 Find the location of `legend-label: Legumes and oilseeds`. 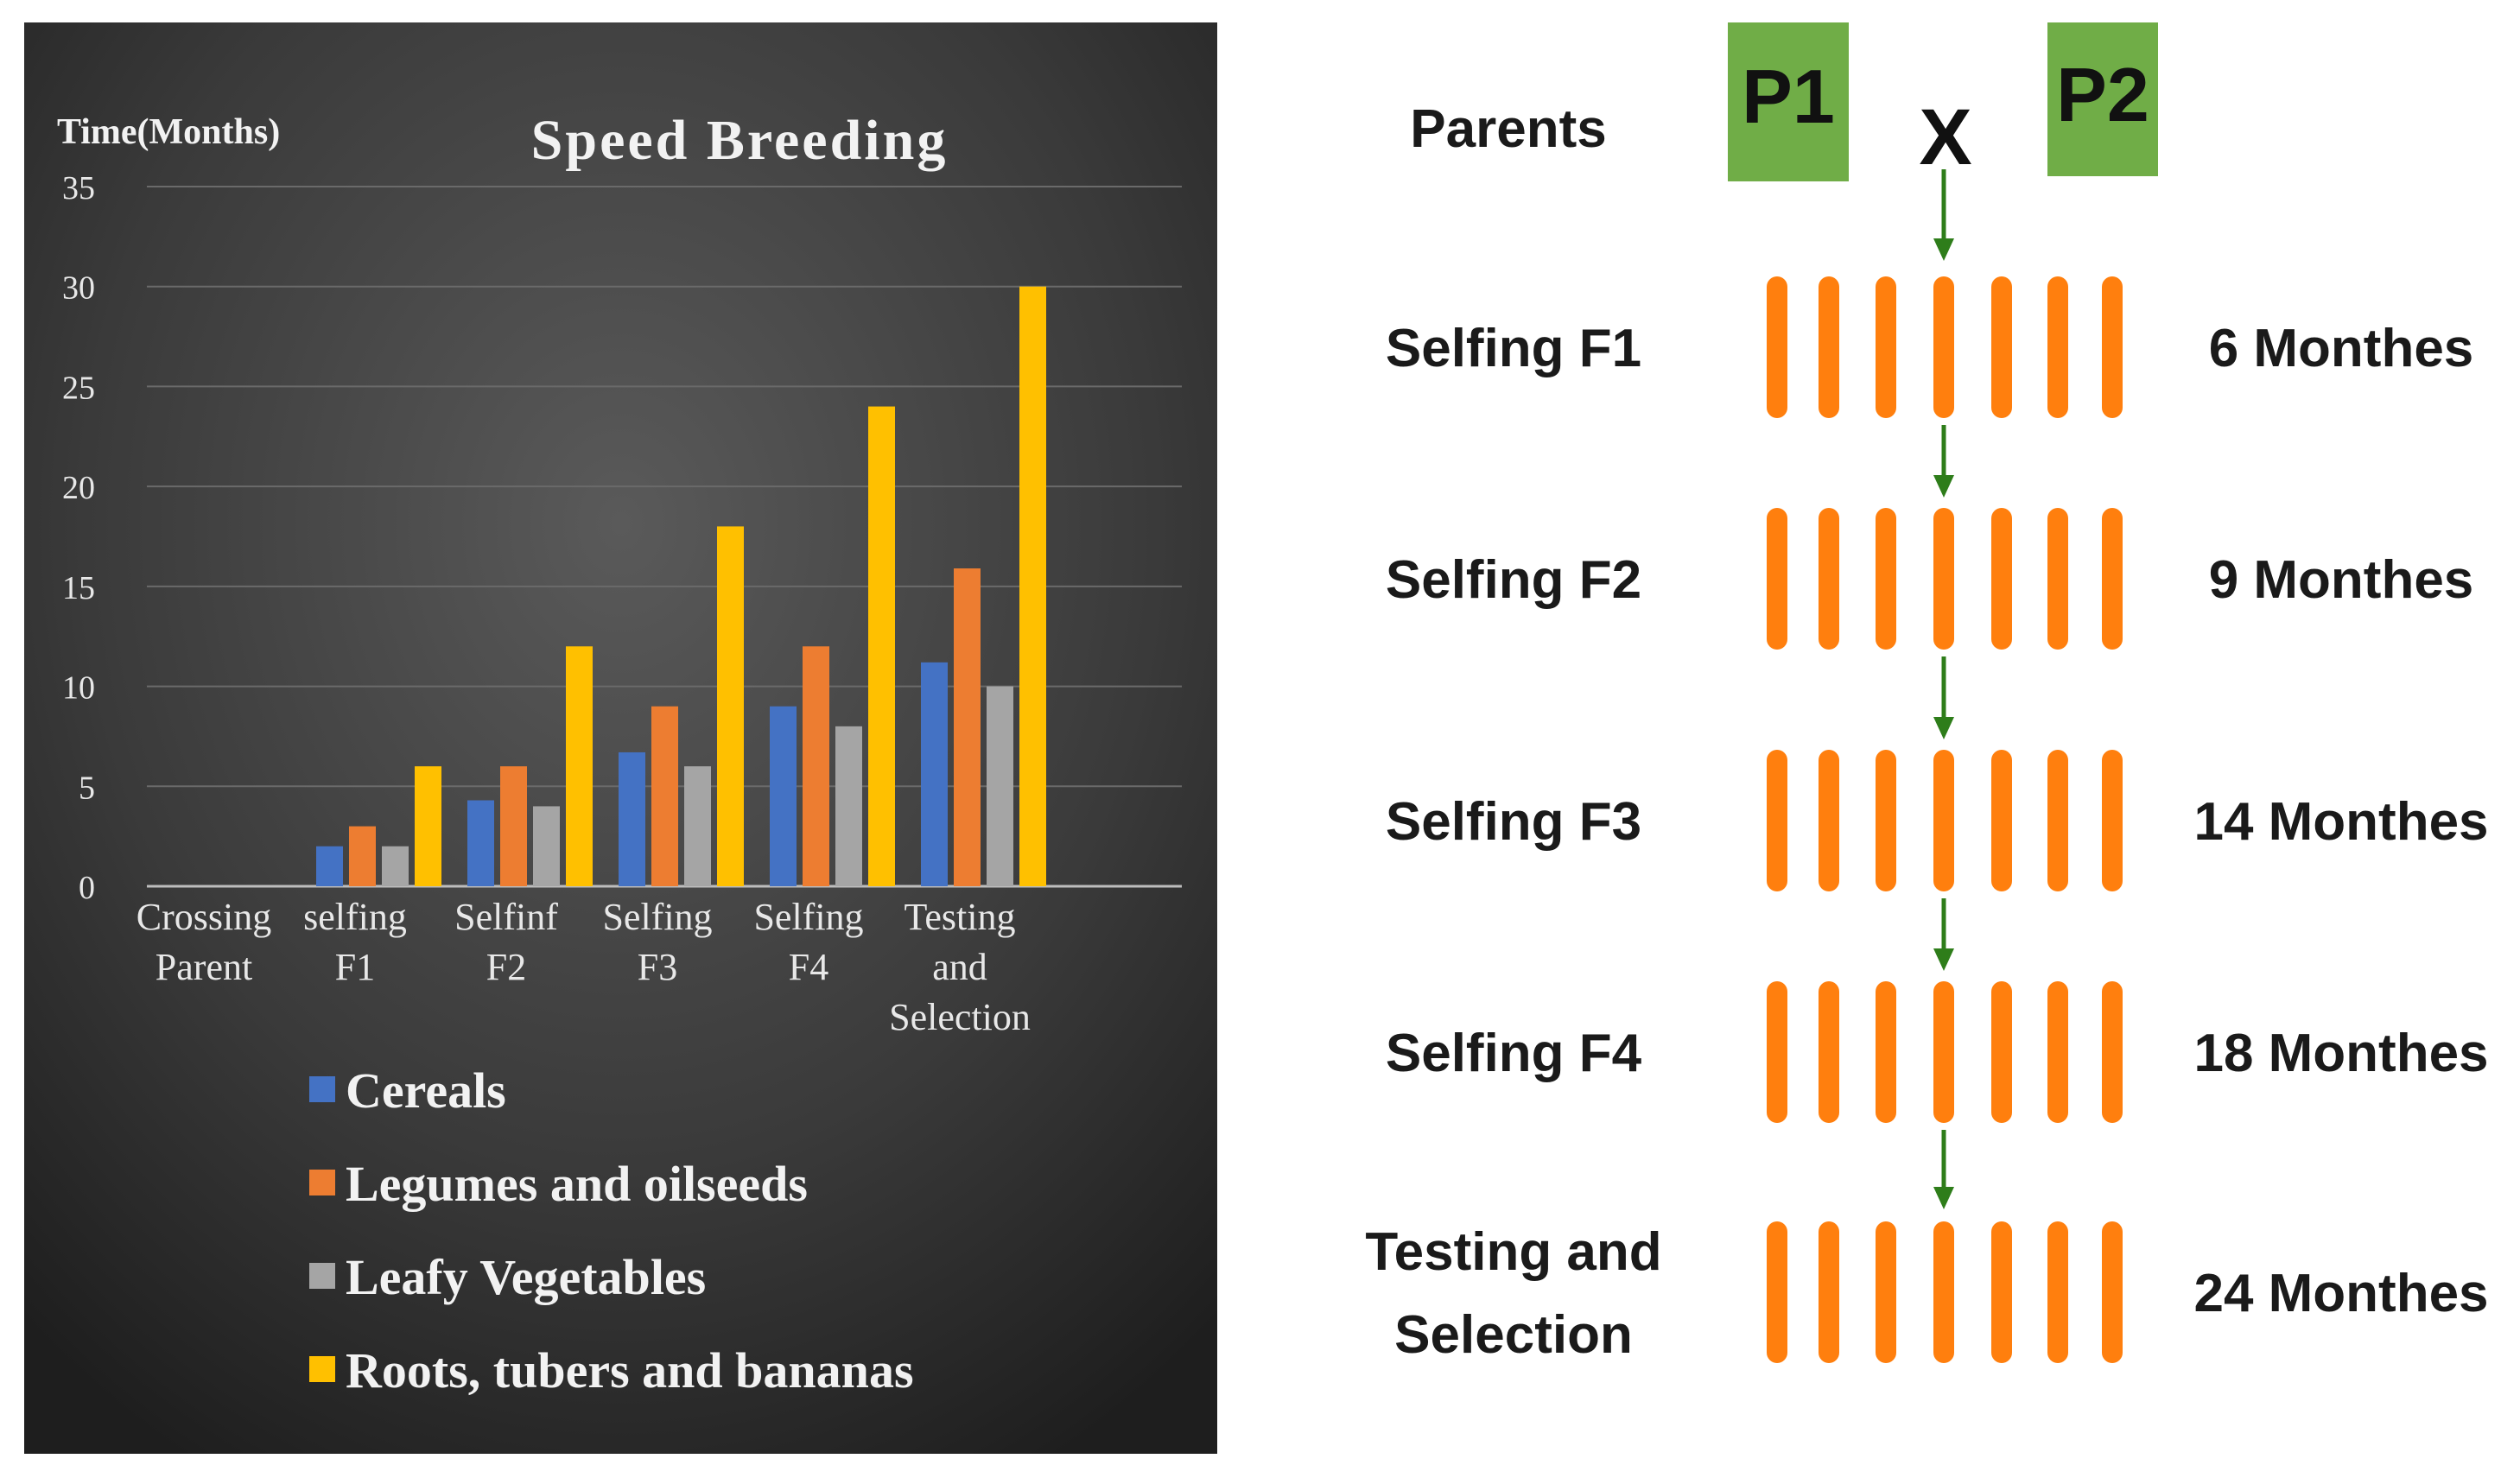

legend-label: Legumes and oilseeds is located at coordinates (577, 1184).